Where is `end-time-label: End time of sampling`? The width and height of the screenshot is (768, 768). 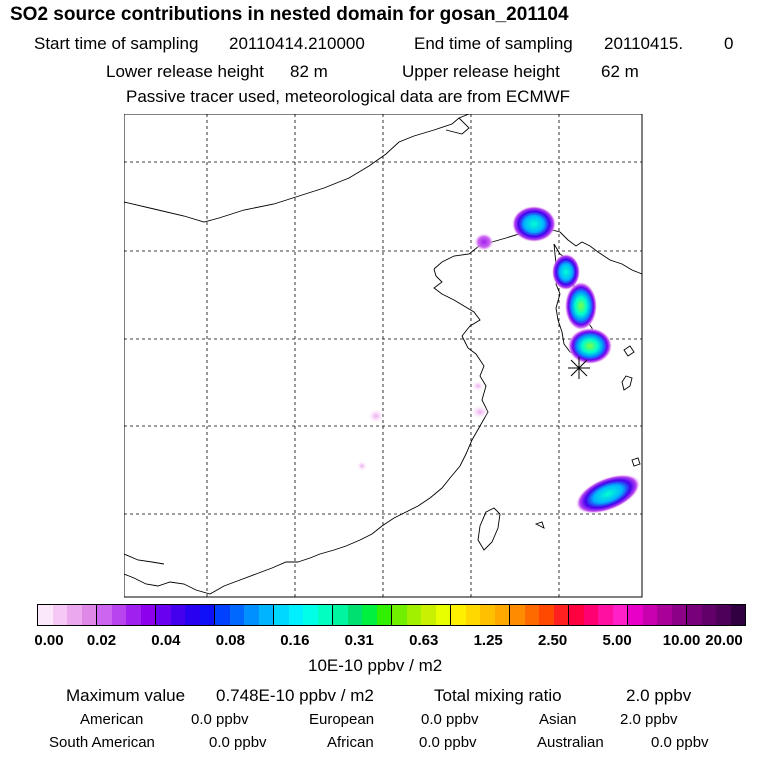 end-time-label: End time of sampling is located at coordinates (493, 43).